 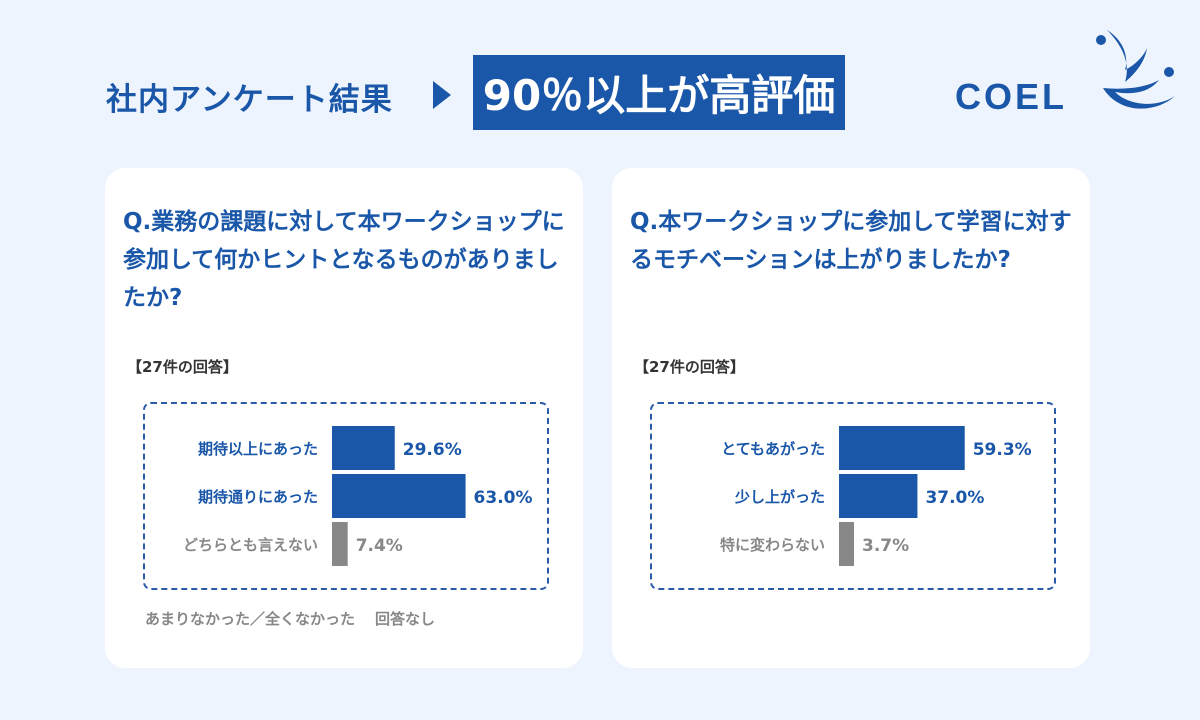 I want to click on logo-icon, so click(x=1135, y=69).